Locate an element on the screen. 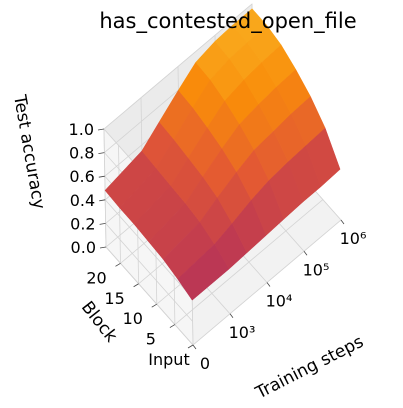 The height and width of the screenshot is (408, 403). x-tick-label: 10⁵ is located at coordinates (316, 269).